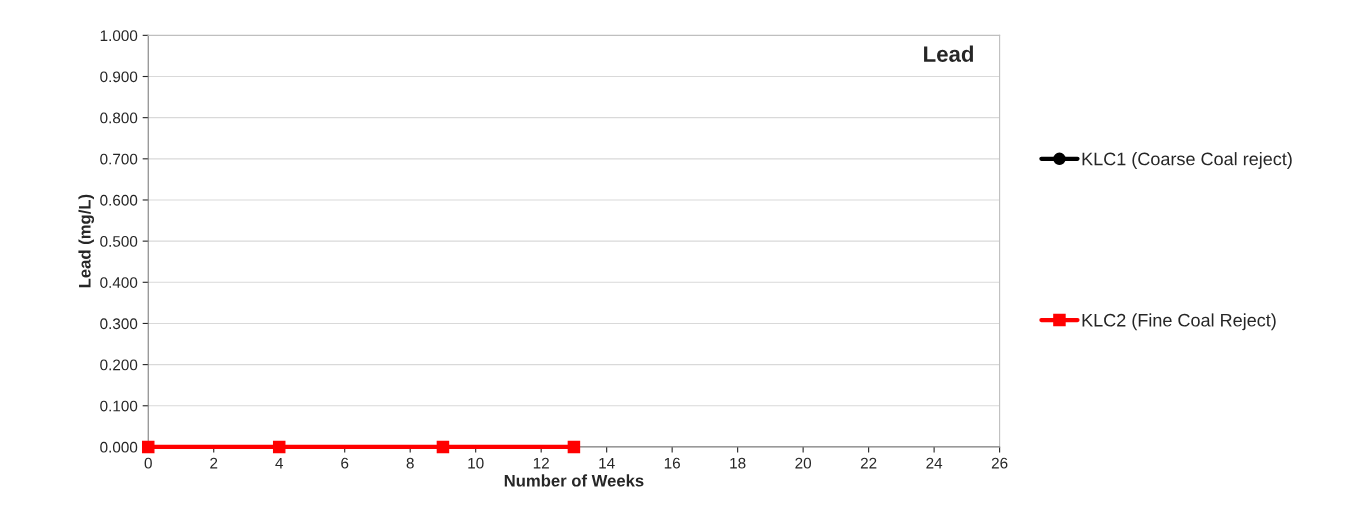 This screenshot has height=505, width=1360. Describe the element at coordinates (476, 463) in the screenshot. I see `x-tick-label: 10` at that location.